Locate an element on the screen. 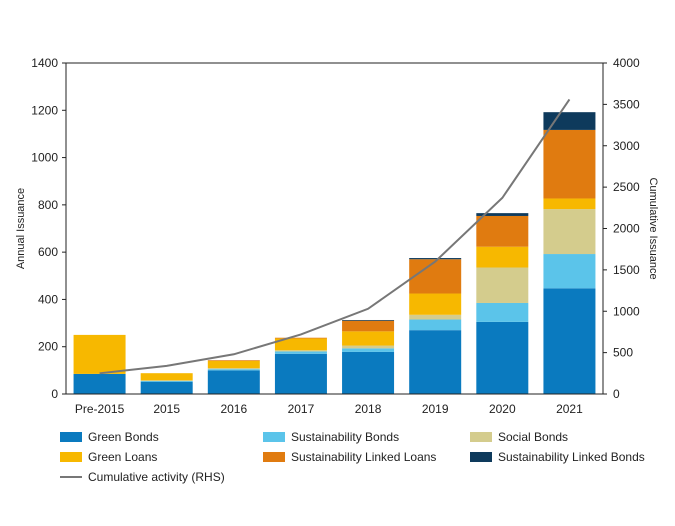 The height and width of the screenshot is (526, 675). legend-item: Green Bonds is located at coordinates (109, 437).